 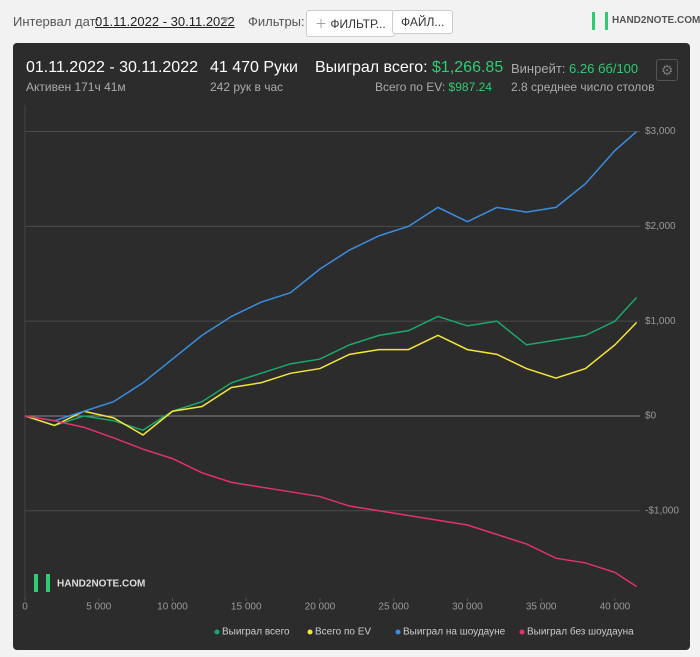 What do you see at coordinates (25, 607) in the screenshot?
I see `x-tick-label: 0` at bounding box center [25, 607].